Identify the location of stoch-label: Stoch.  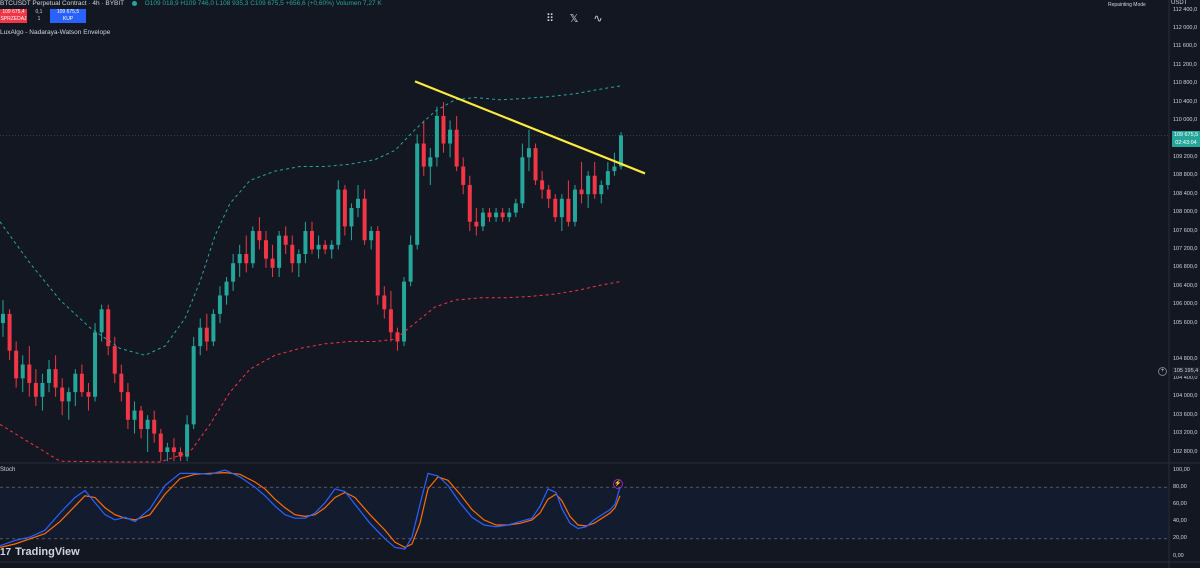
(8, 470).